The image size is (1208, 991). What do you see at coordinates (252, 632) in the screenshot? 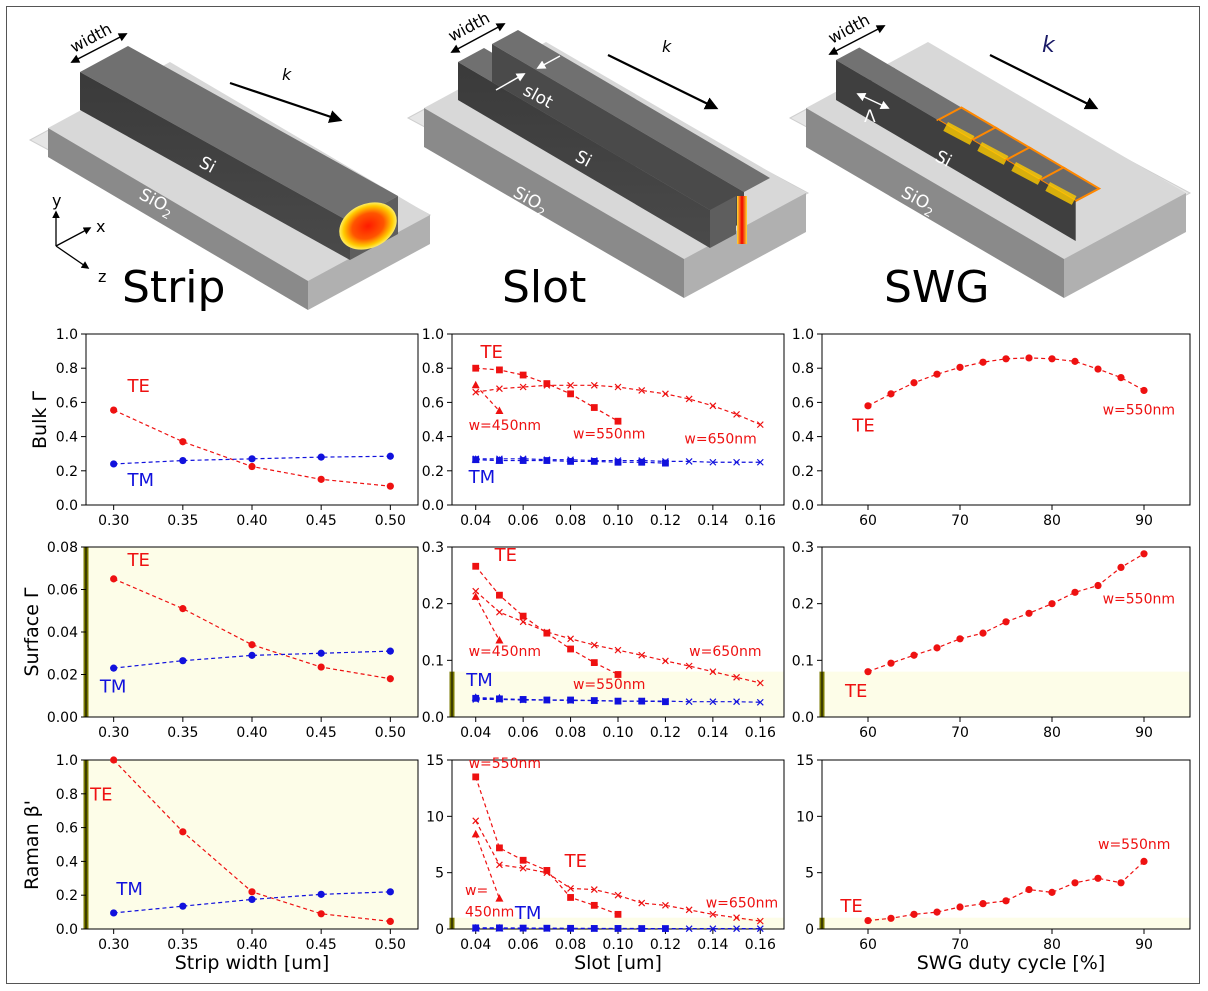
I see `shade-region` at bounding box center [252, 632].